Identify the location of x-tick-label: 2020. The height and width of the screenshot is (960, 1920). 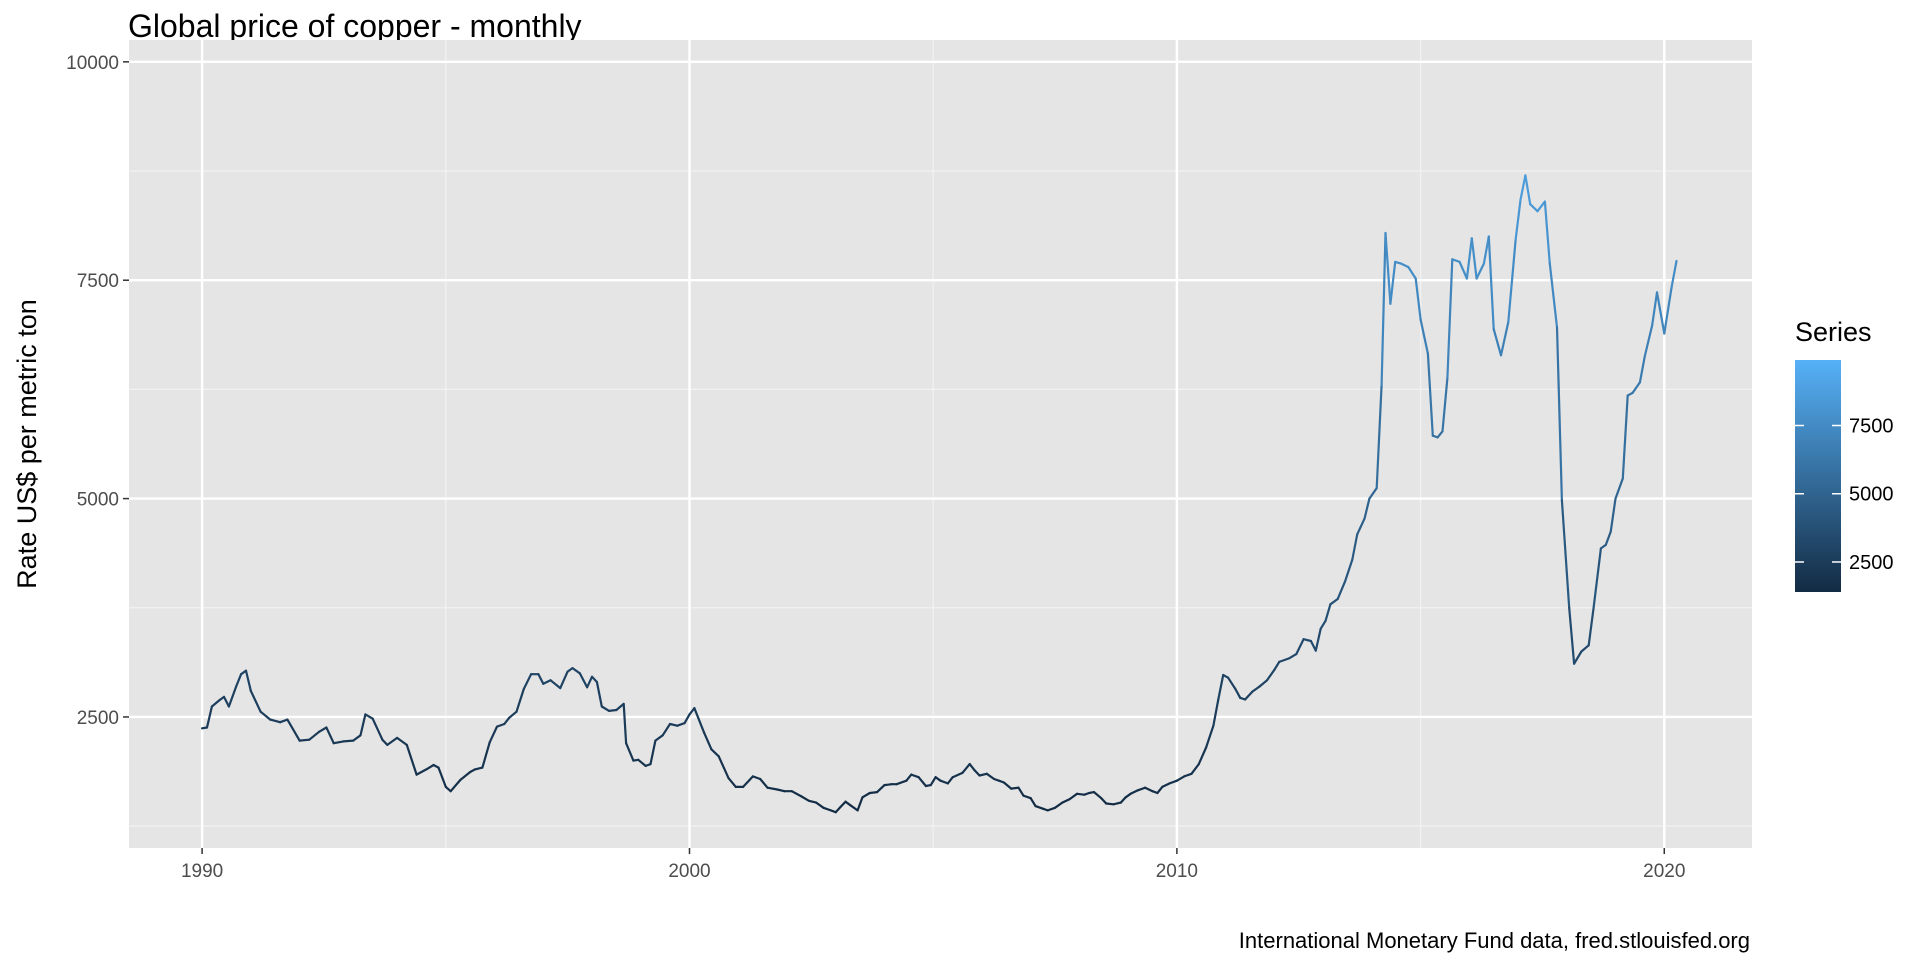
(1664, 871).